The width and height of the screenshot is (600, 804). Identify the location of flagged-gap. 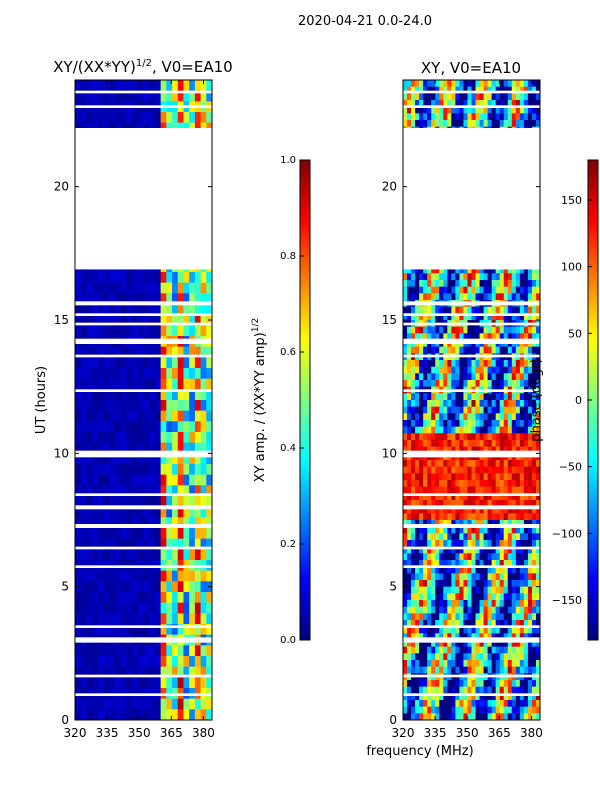
(143, 566).